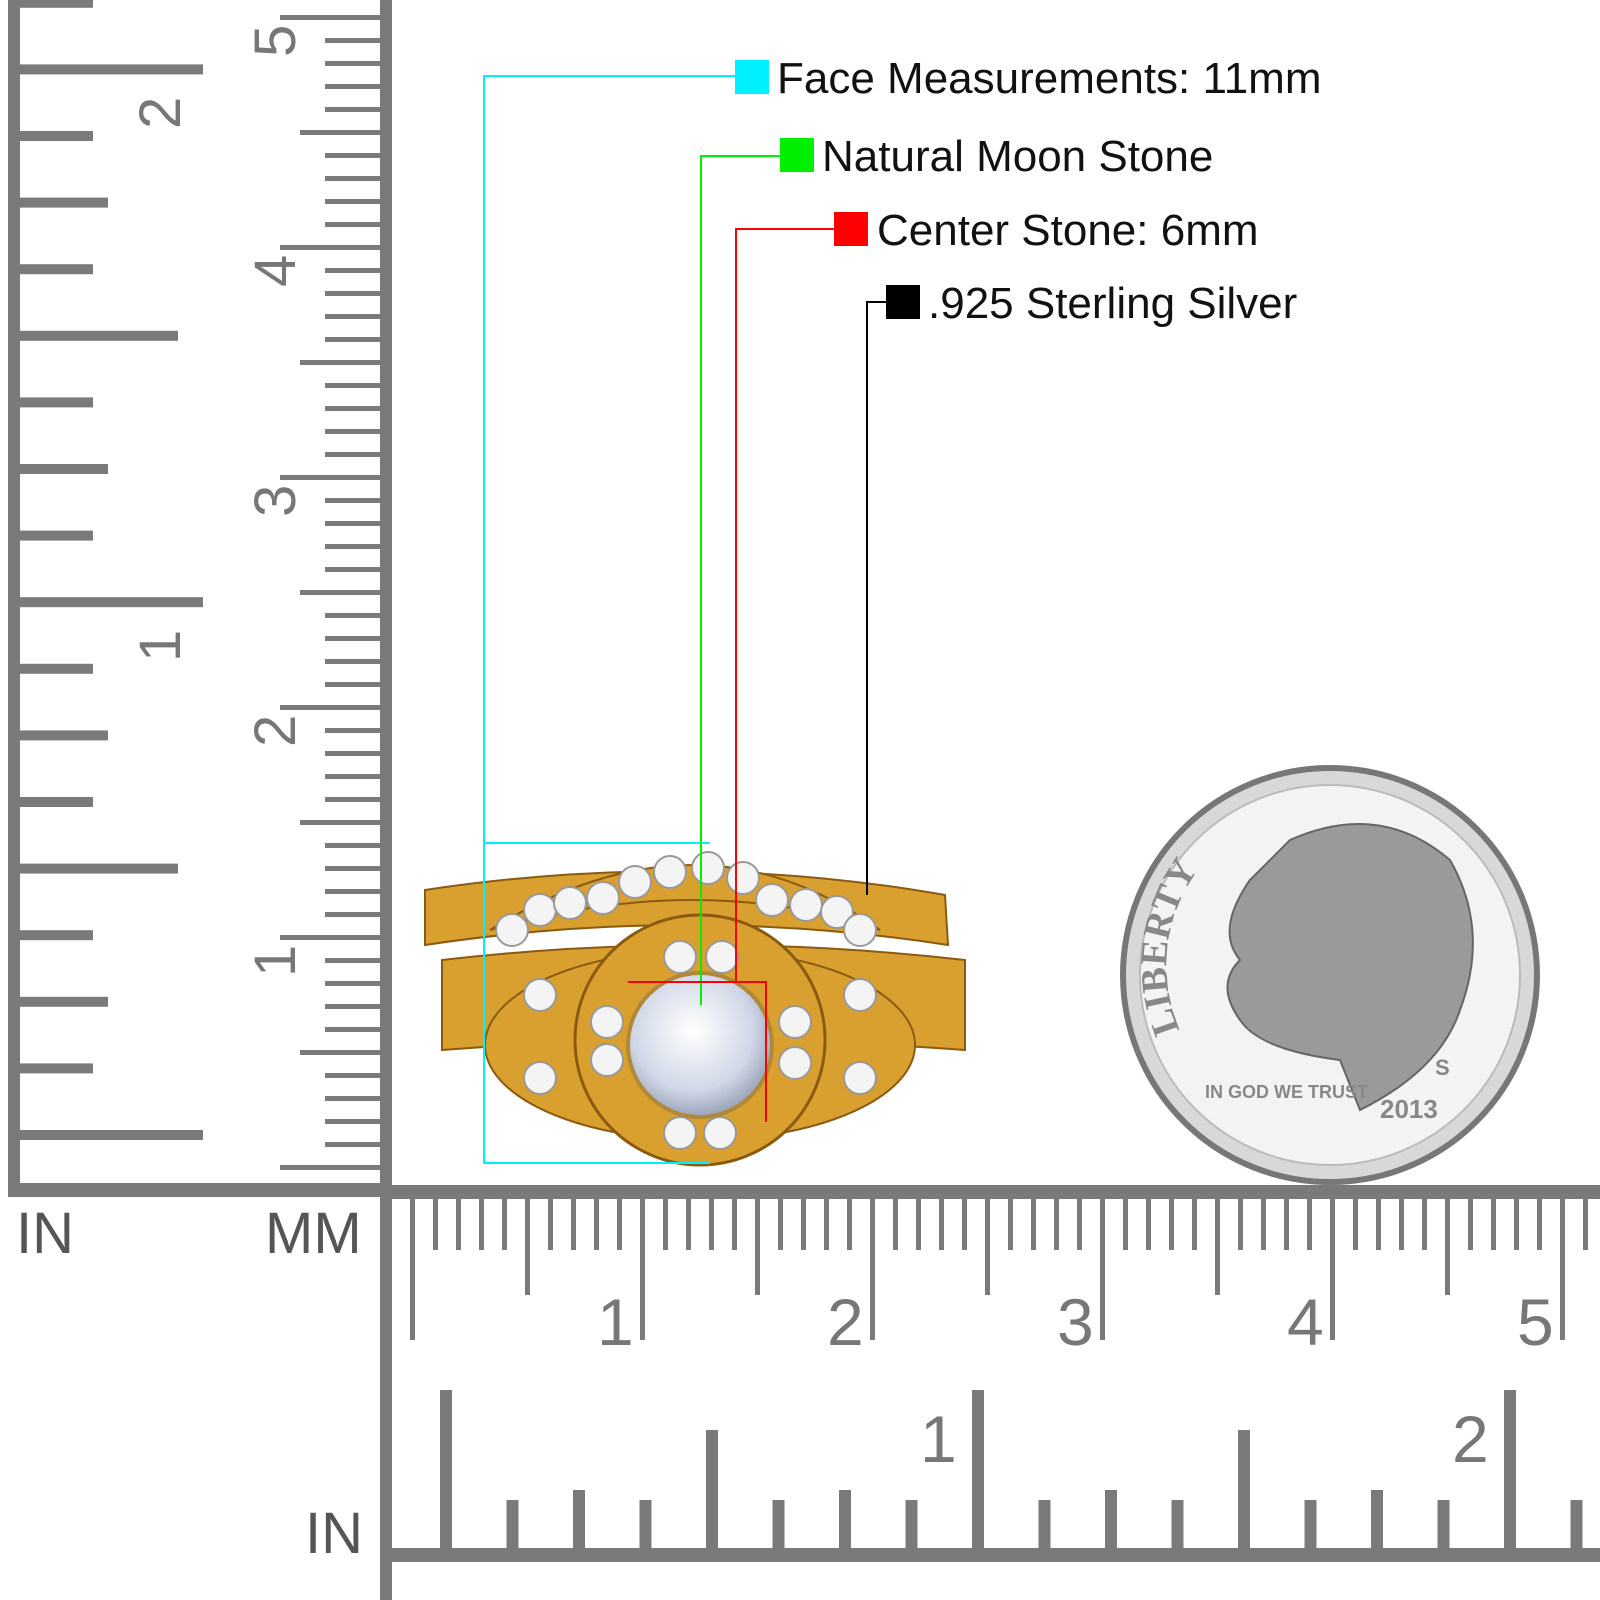  What do you see at coordinates (160, 113) in the screenshot?
I see `inch-number: 2` at bounding box center [160, 113].